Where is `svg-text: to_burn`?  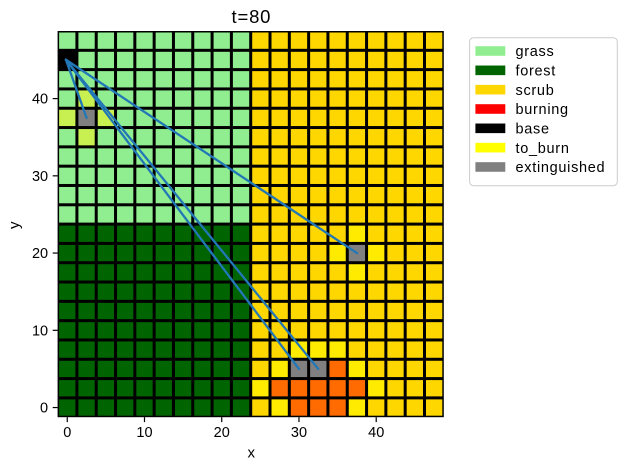 svg-text: to_burn is located at coordinates (543, 149).